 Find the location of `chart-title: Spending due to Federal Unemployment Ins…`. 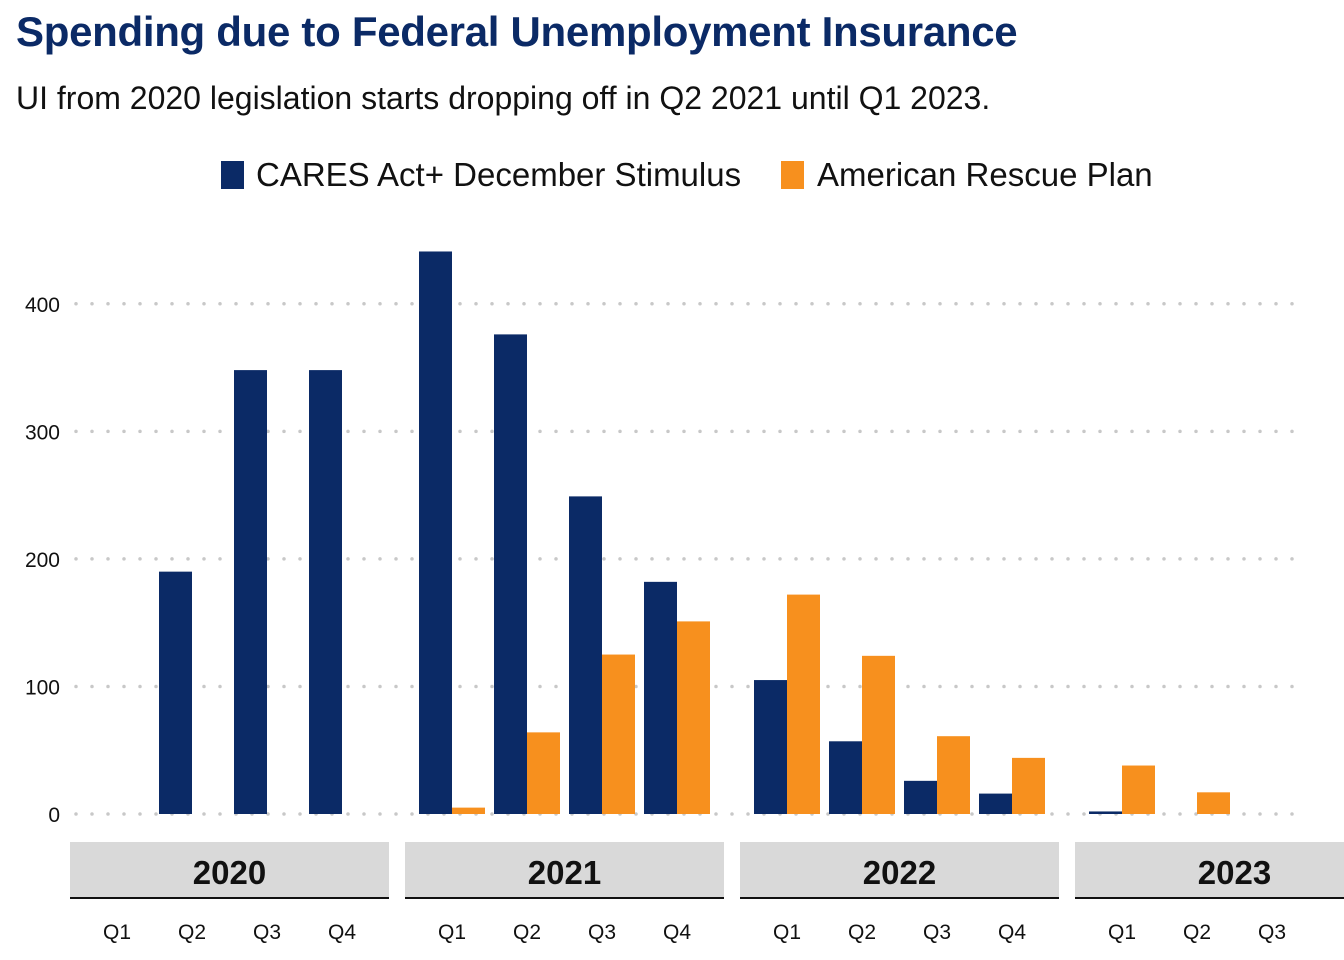

chart-title: Spending due to Federal Unemployment Ins… is located at coordinates (517, 31).